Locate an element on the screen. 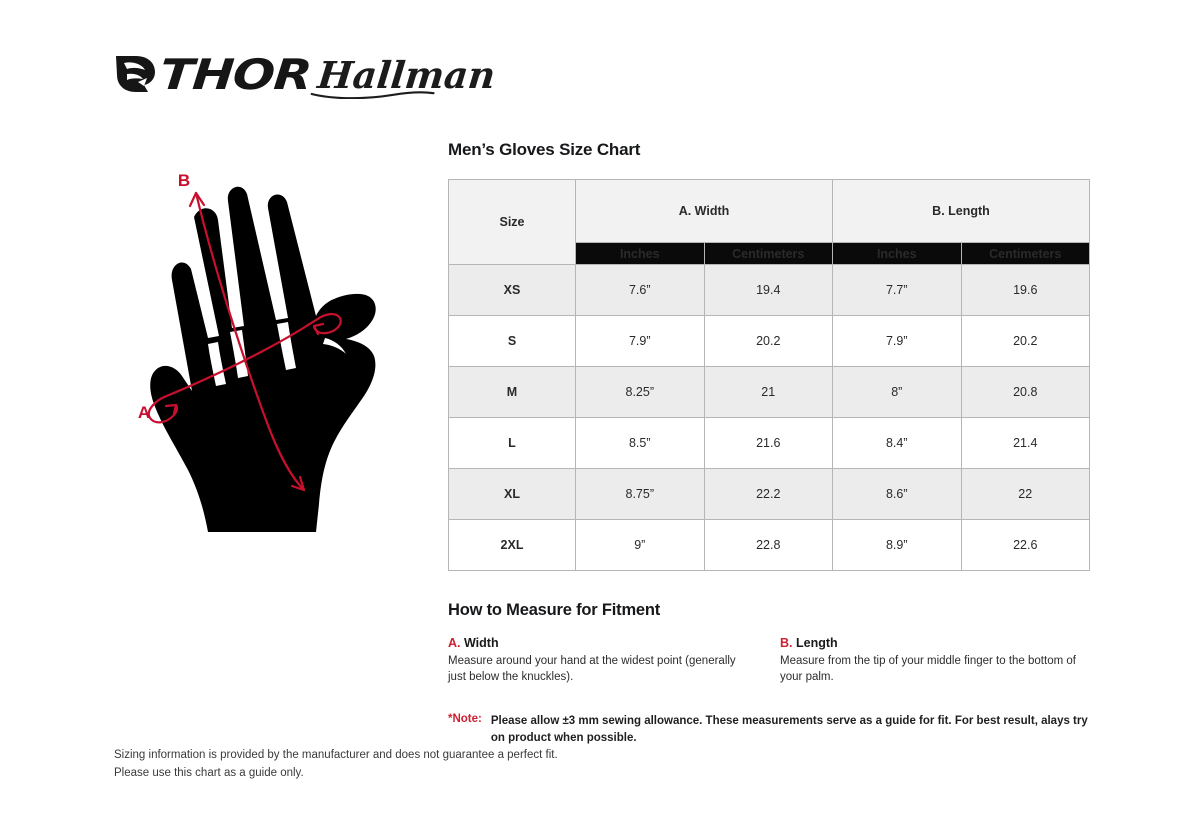 Image resolution: width=1200 pixels, height=820 pixels. cell-width-centimeters: 22.8 is located at coordinates (768, 545).